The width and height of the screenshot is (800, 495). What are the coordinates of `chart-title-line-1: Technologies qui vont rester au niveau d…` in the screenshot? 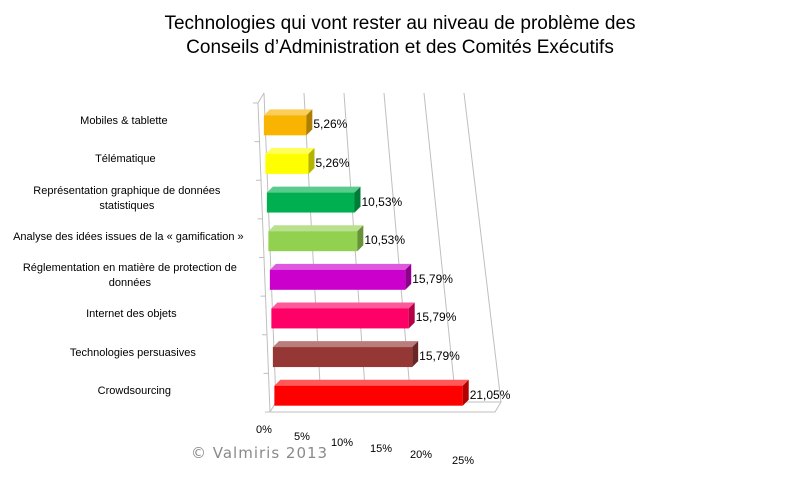 It's located at (400, 23).